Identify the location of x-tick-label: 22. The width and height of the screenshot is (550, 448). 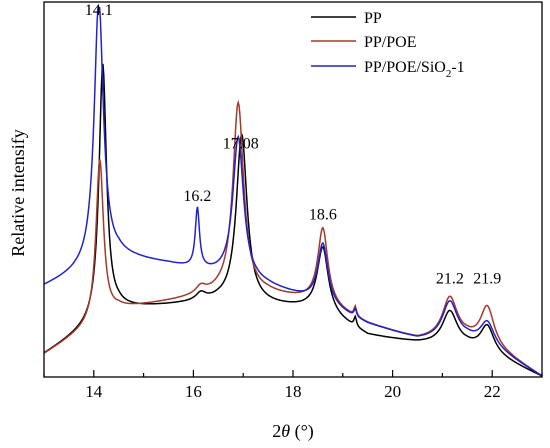
(492, 391).